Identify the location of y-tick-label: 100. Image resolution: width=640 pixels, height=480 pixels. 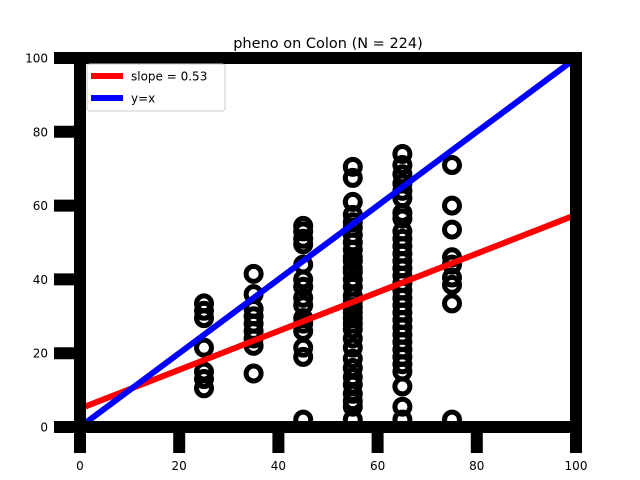
(36, 59).